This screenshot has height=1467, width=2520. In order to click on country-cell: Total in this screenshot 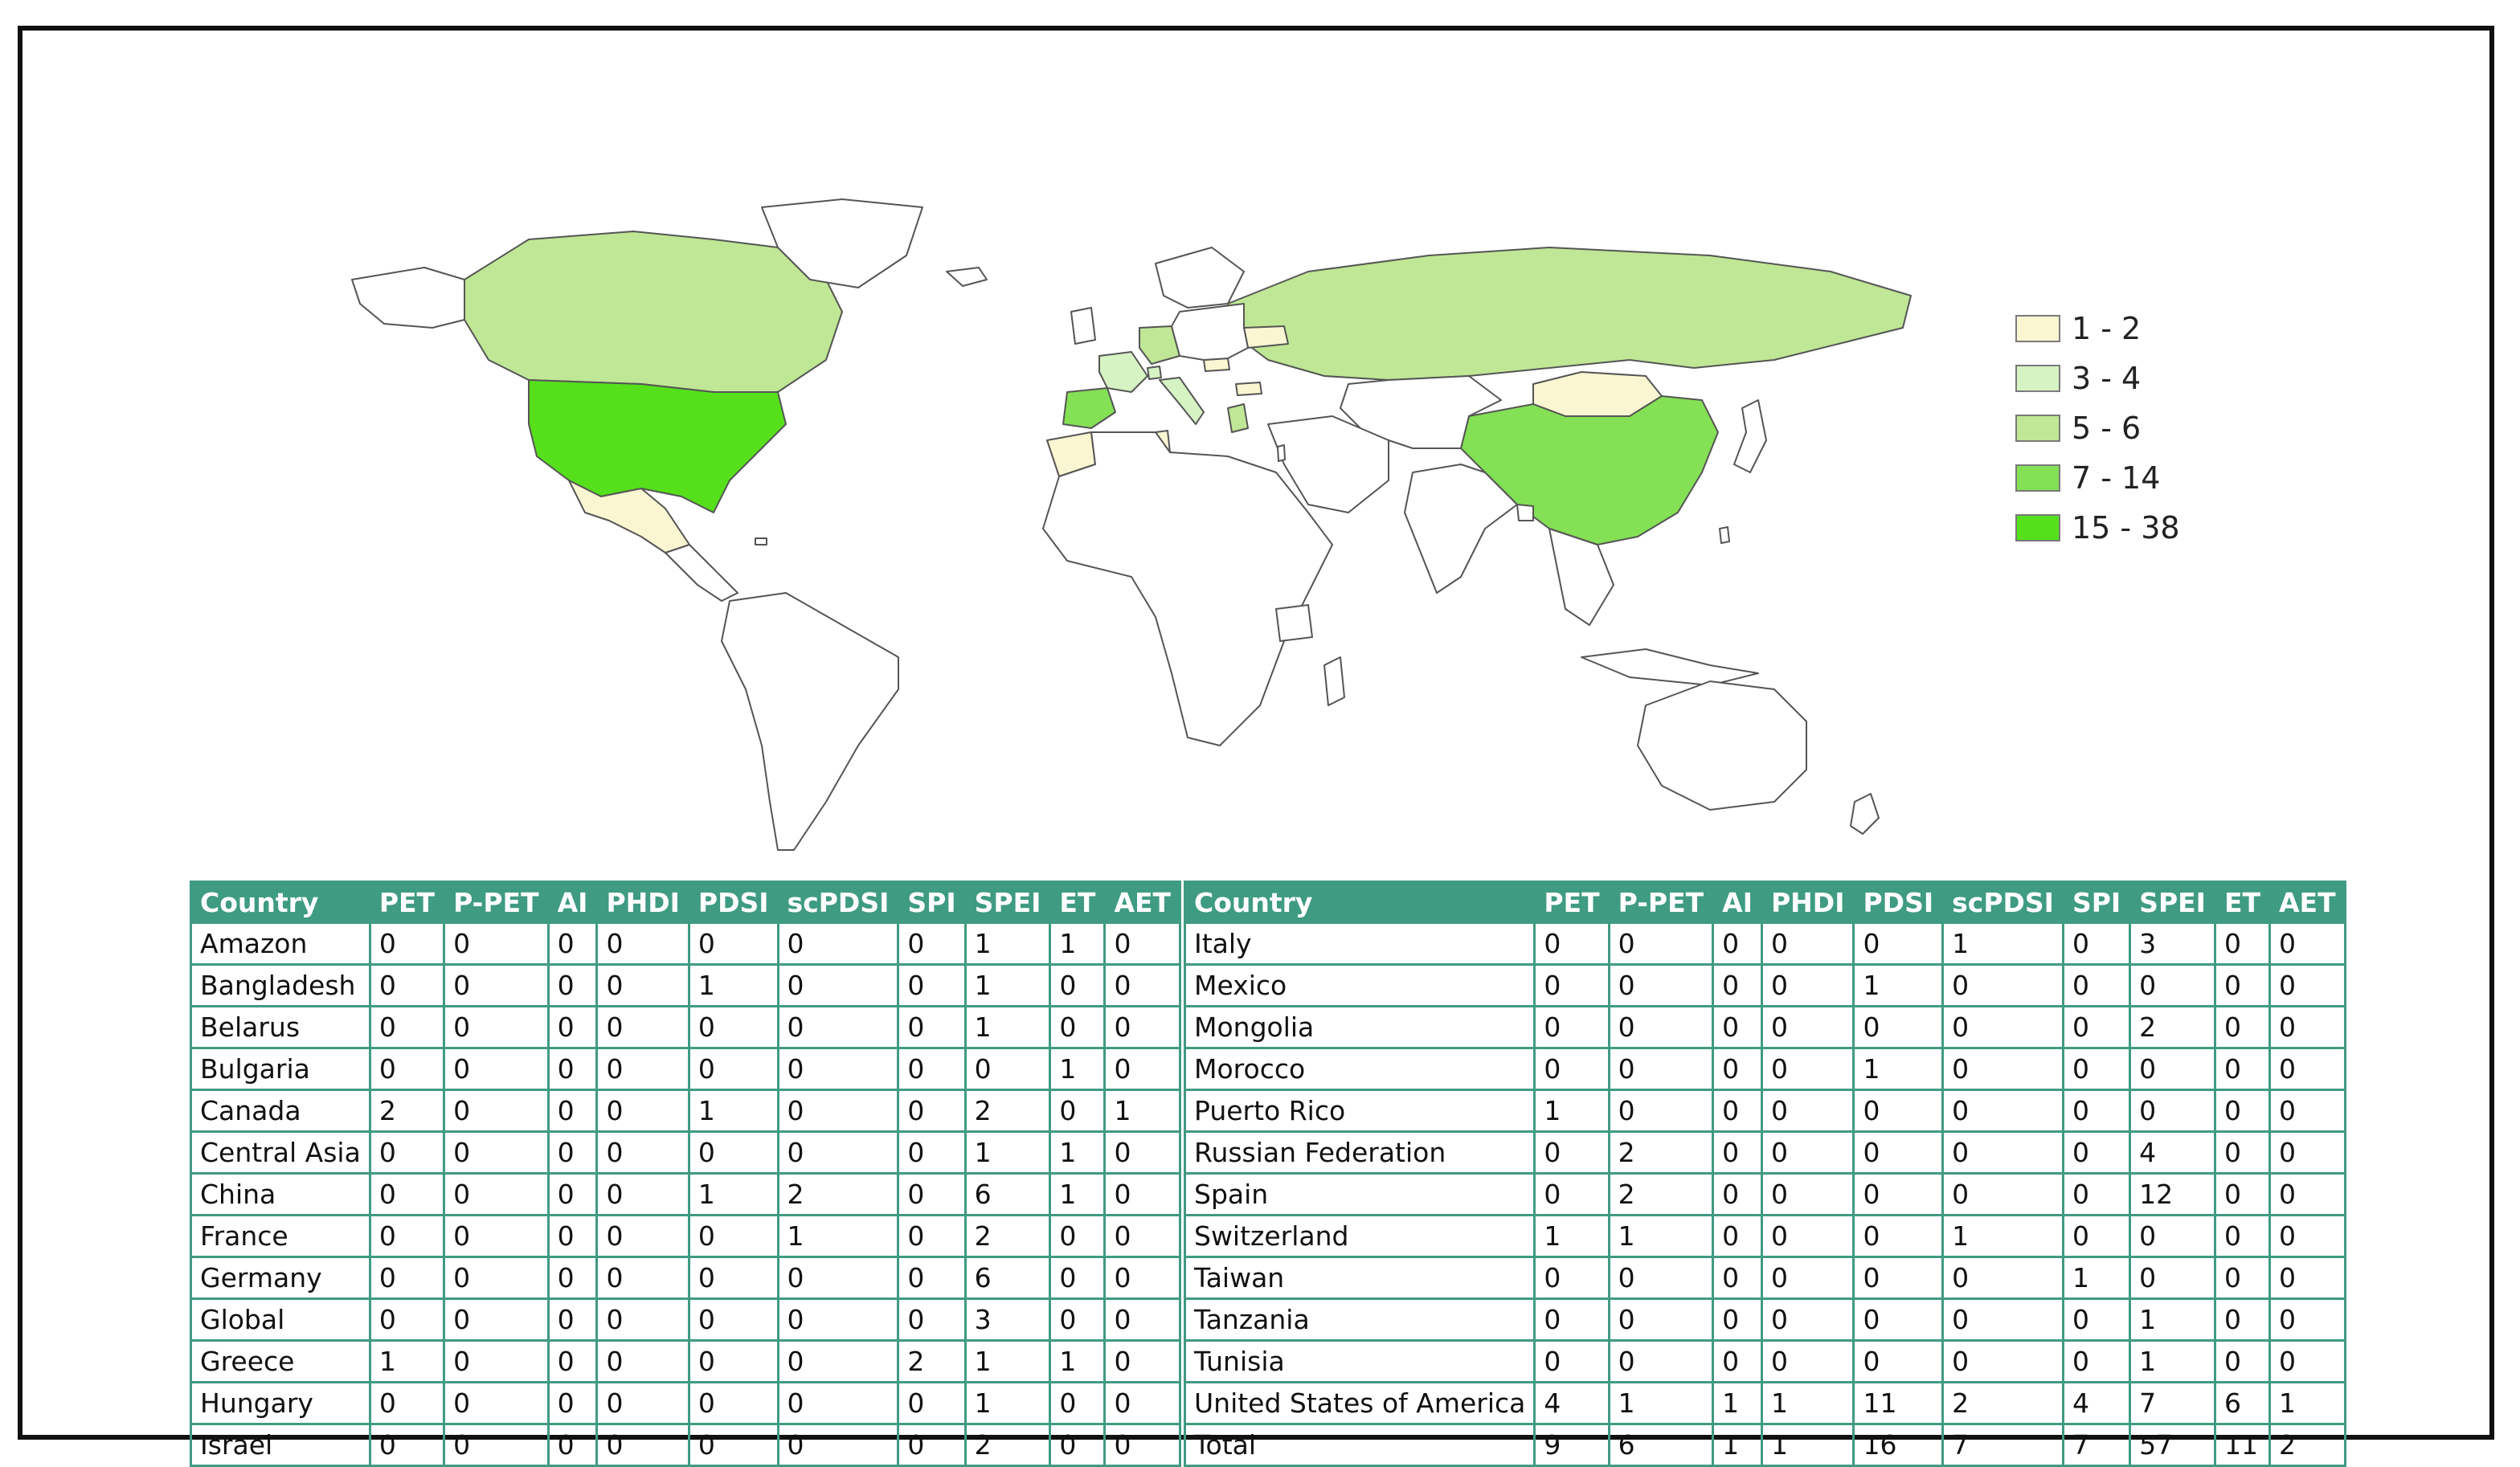, I will do `click(1360, 1445)`.